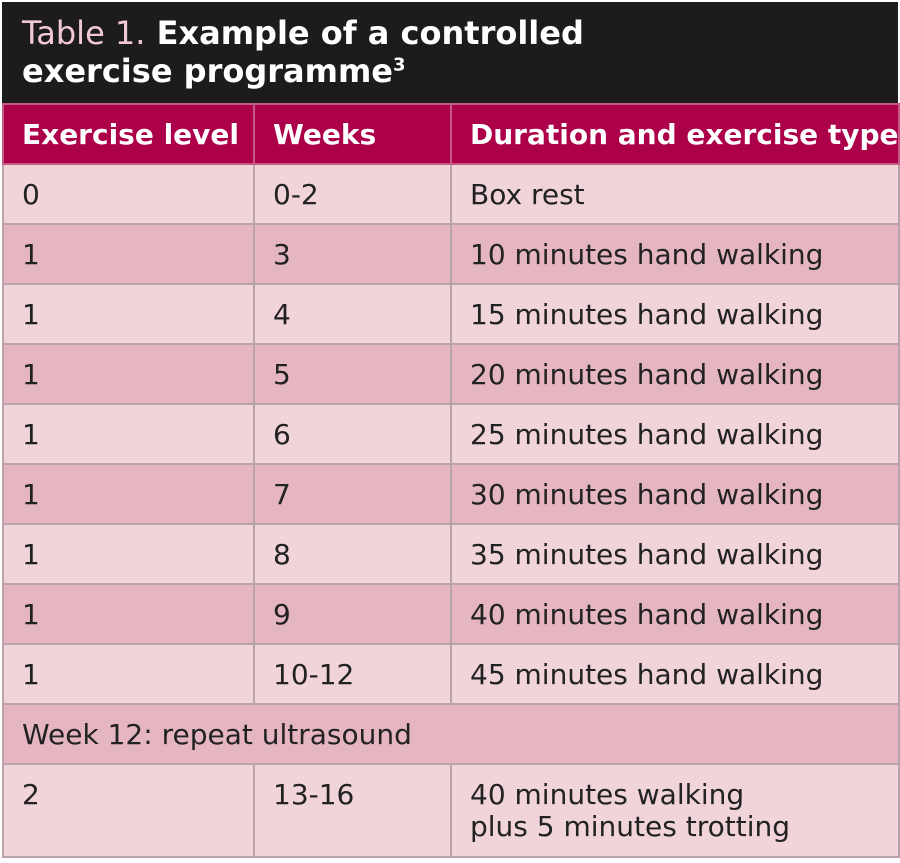  Describe the element at coordinates (352, 374) in the screenshot. I see `cell-weeks: 5` at that location.